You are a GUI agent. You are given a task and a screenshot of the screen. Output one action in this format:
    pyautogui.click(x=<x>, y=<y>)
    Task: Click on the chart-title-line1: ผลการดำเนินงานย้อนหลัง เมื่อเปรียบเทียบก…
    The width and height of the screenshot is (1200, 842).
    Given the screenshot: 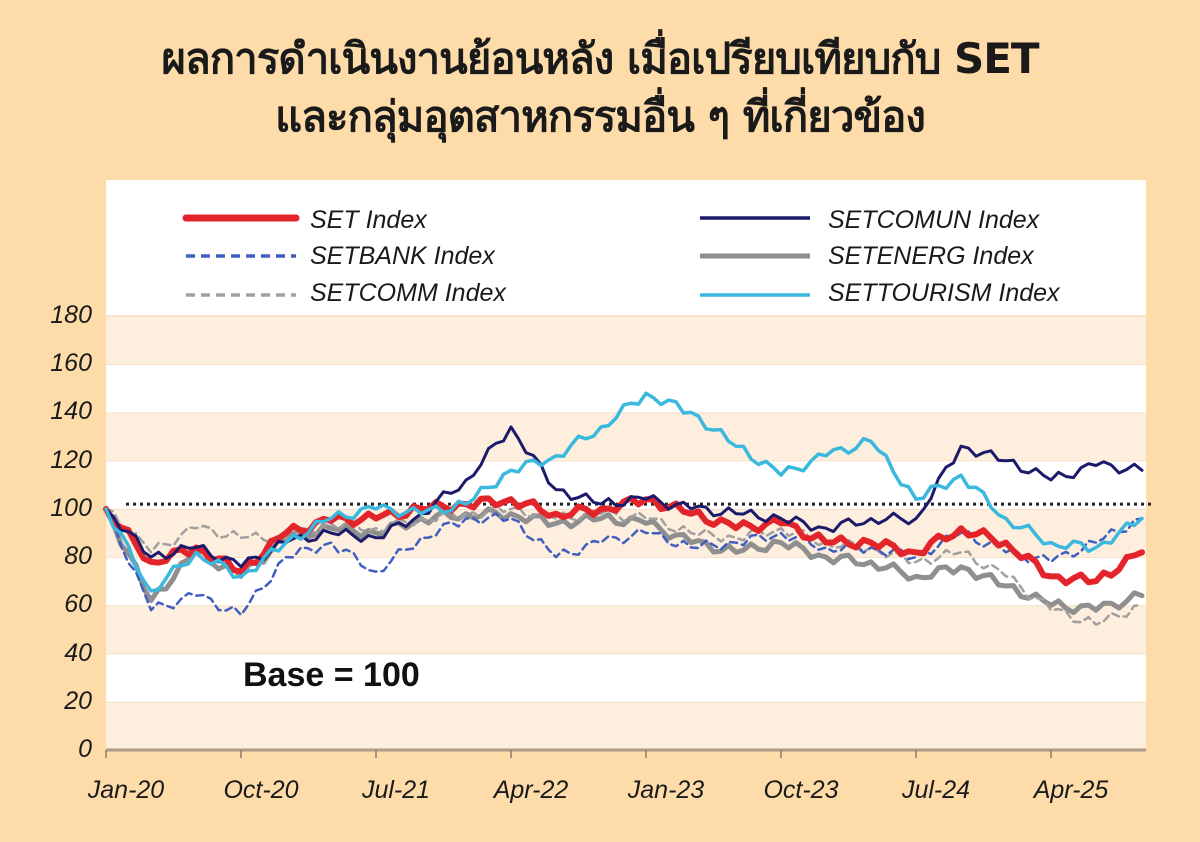 What is the action you would take?
    pyautogui.click(x=600, y=58)
    